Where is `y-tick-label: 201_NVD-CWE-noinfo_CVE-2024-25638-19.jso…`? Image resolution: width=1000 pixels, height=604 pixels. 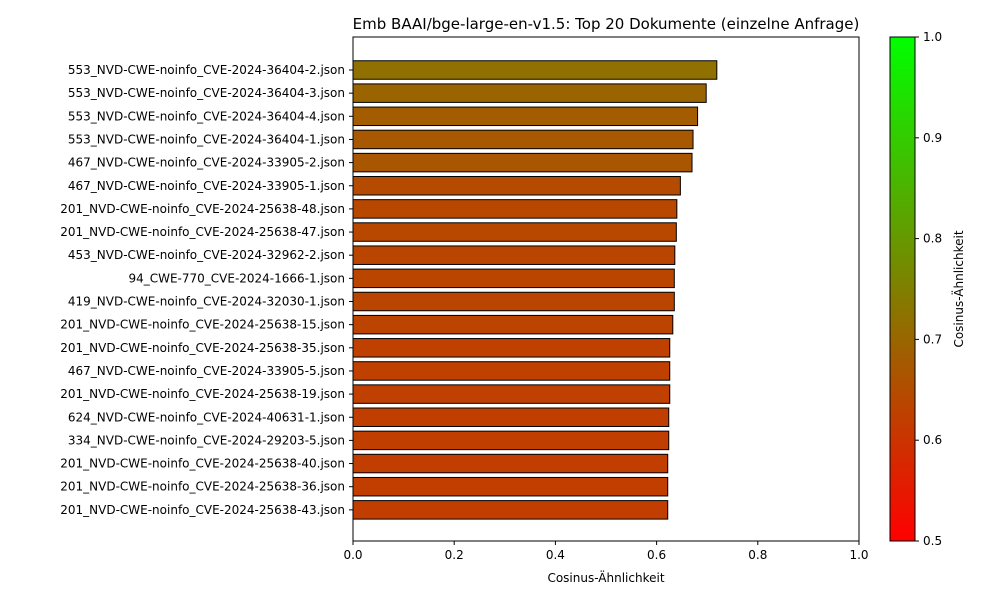 y-tick-label: 201_NVD-CWE-noinfo_CVE-2024-25638-19.jso… is located at coordinates (202, 394).